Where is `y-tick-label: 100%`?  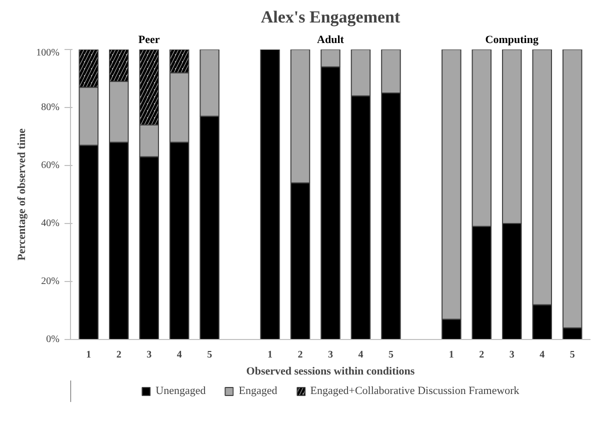
y-tick-label: 100% is located at coordinates (48, 53).